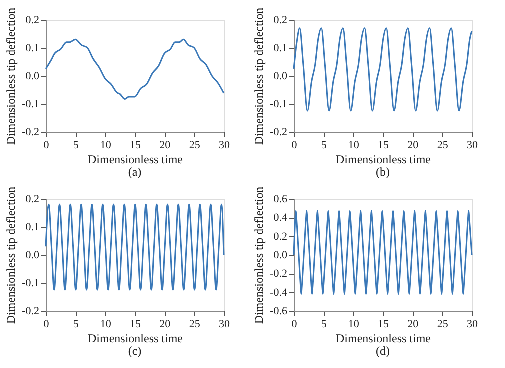 The width and height of the screenshot is (505, 368). Describe the element at coordinates (135, 172) in the screenshot. I see `text: (a)` at that location.